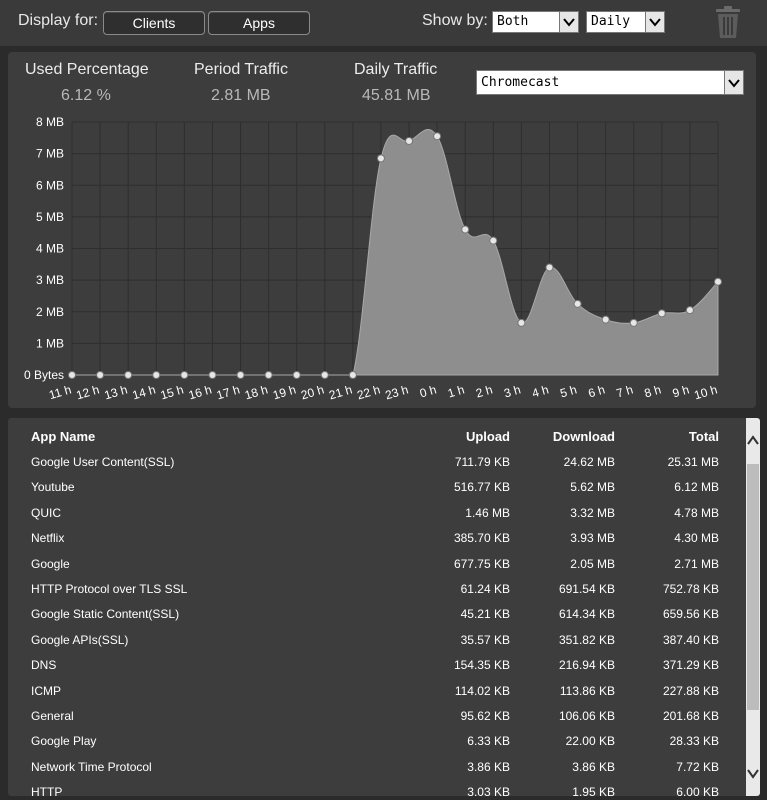  I want to click on column-header-download: Download, so click(583, 436).